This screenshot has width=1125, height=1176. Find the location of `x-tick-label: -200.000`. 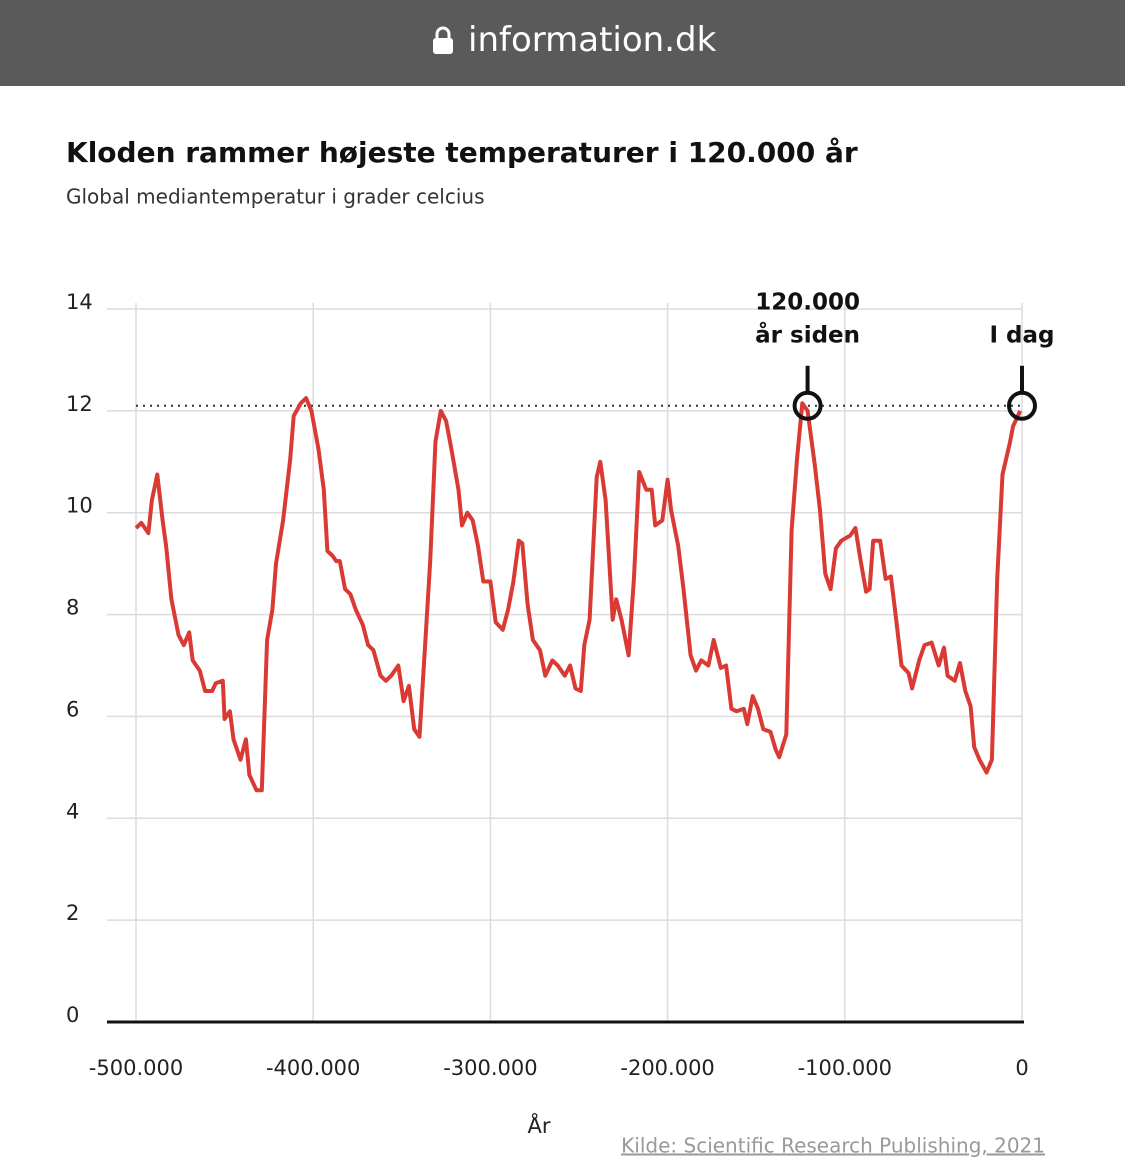

x-tick-label: -200.000 is located at coordinates (667, 1068).